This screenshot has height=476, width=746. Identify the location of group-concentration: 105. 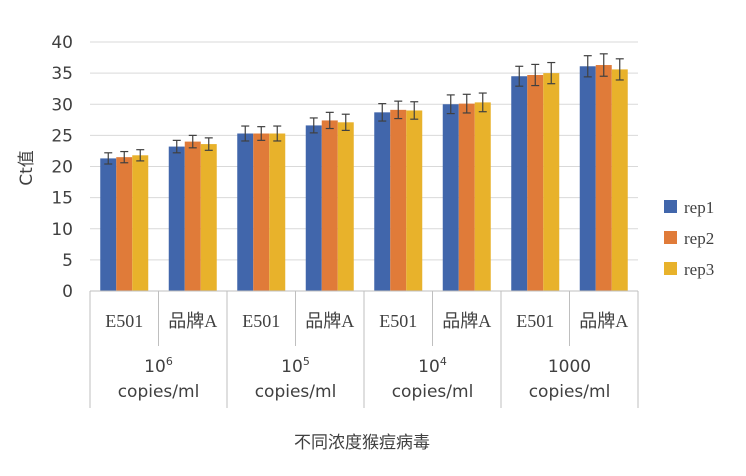
(295, 366).